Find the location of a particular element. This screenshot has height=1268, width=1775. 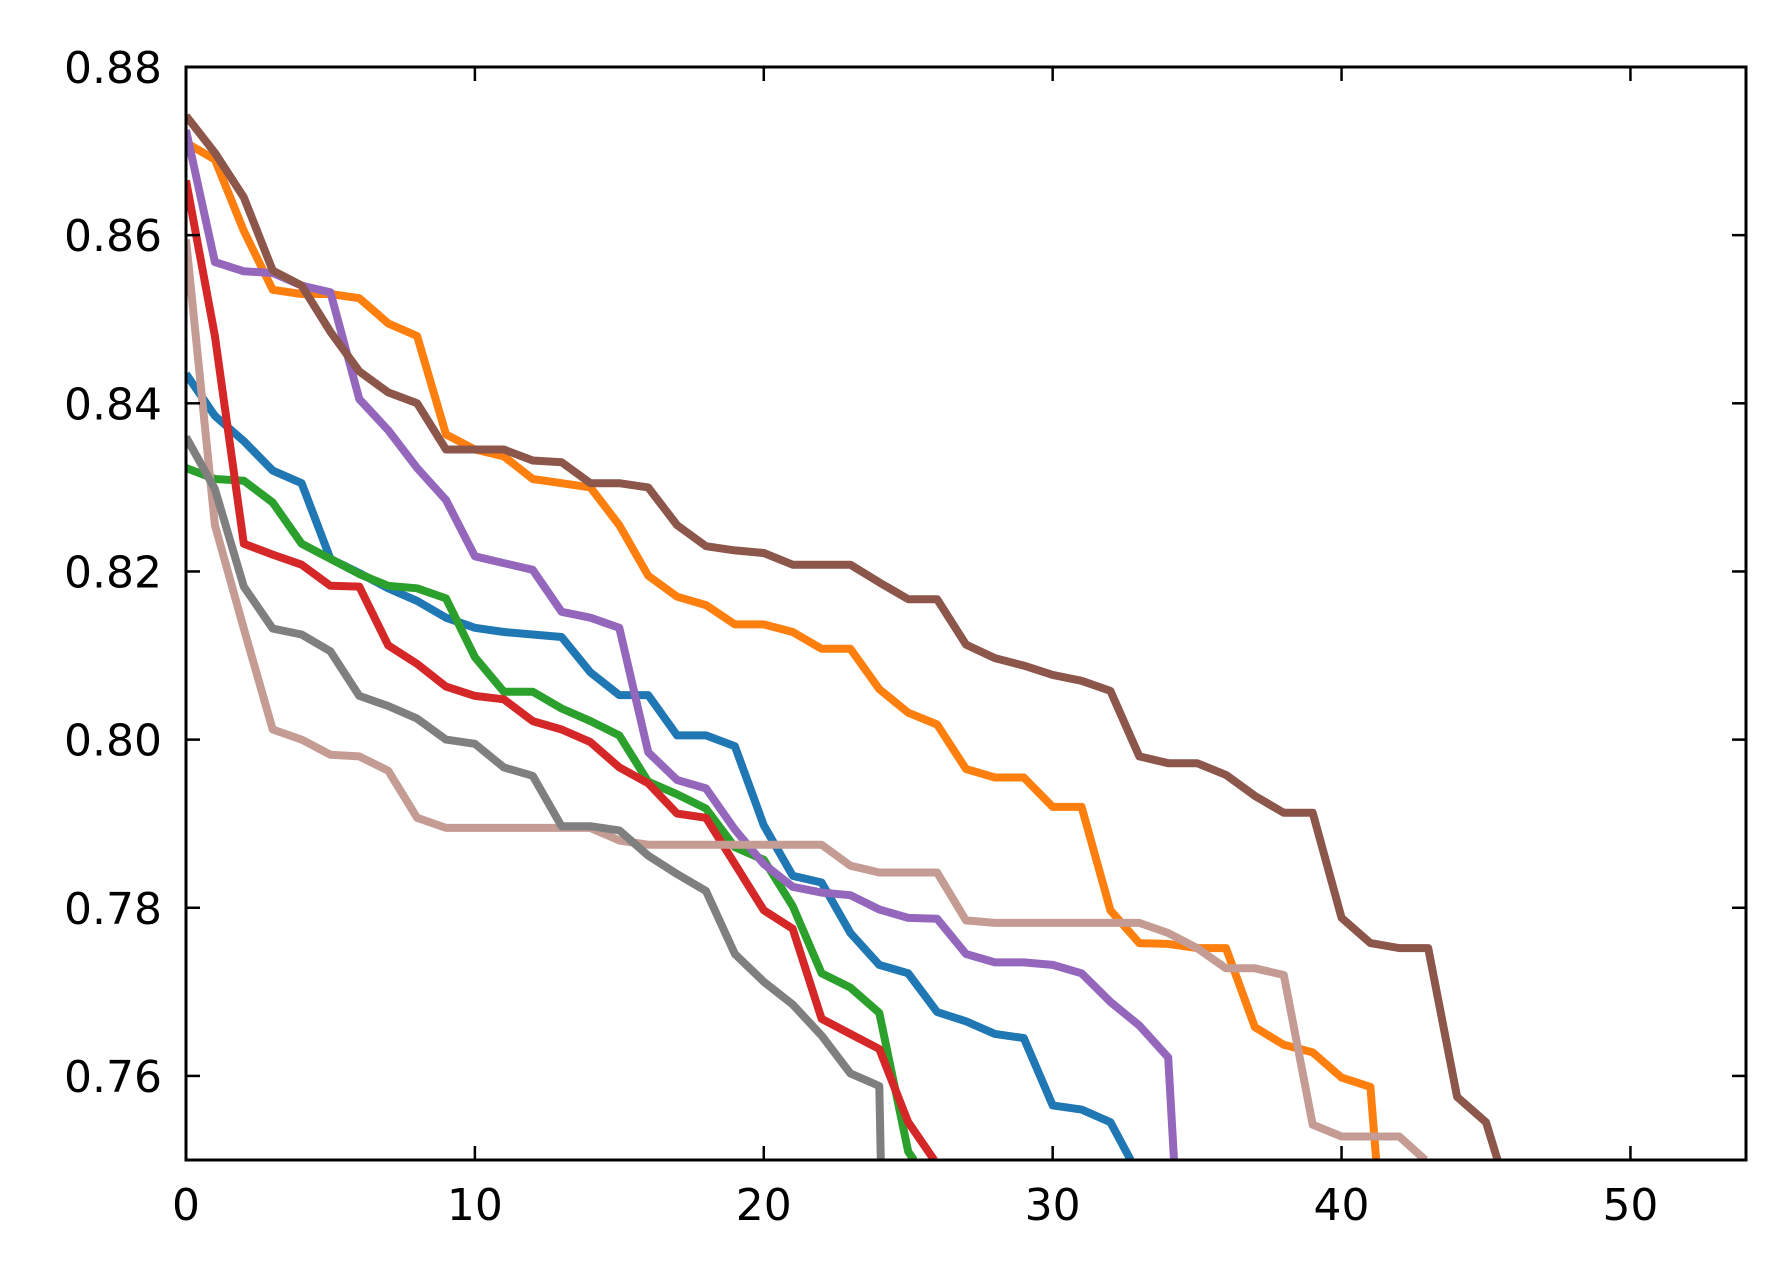

y-tick-label: 0.84 is located at coordinates (113, 404).